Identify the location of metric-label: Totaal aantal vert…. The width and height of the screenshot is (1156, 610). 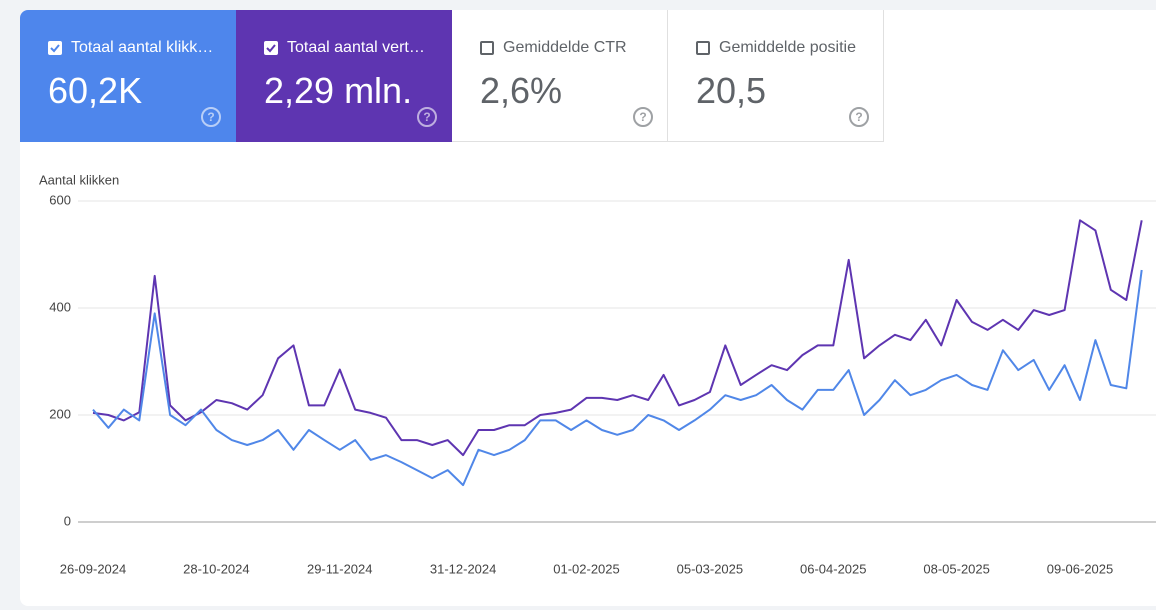
(356, 47).